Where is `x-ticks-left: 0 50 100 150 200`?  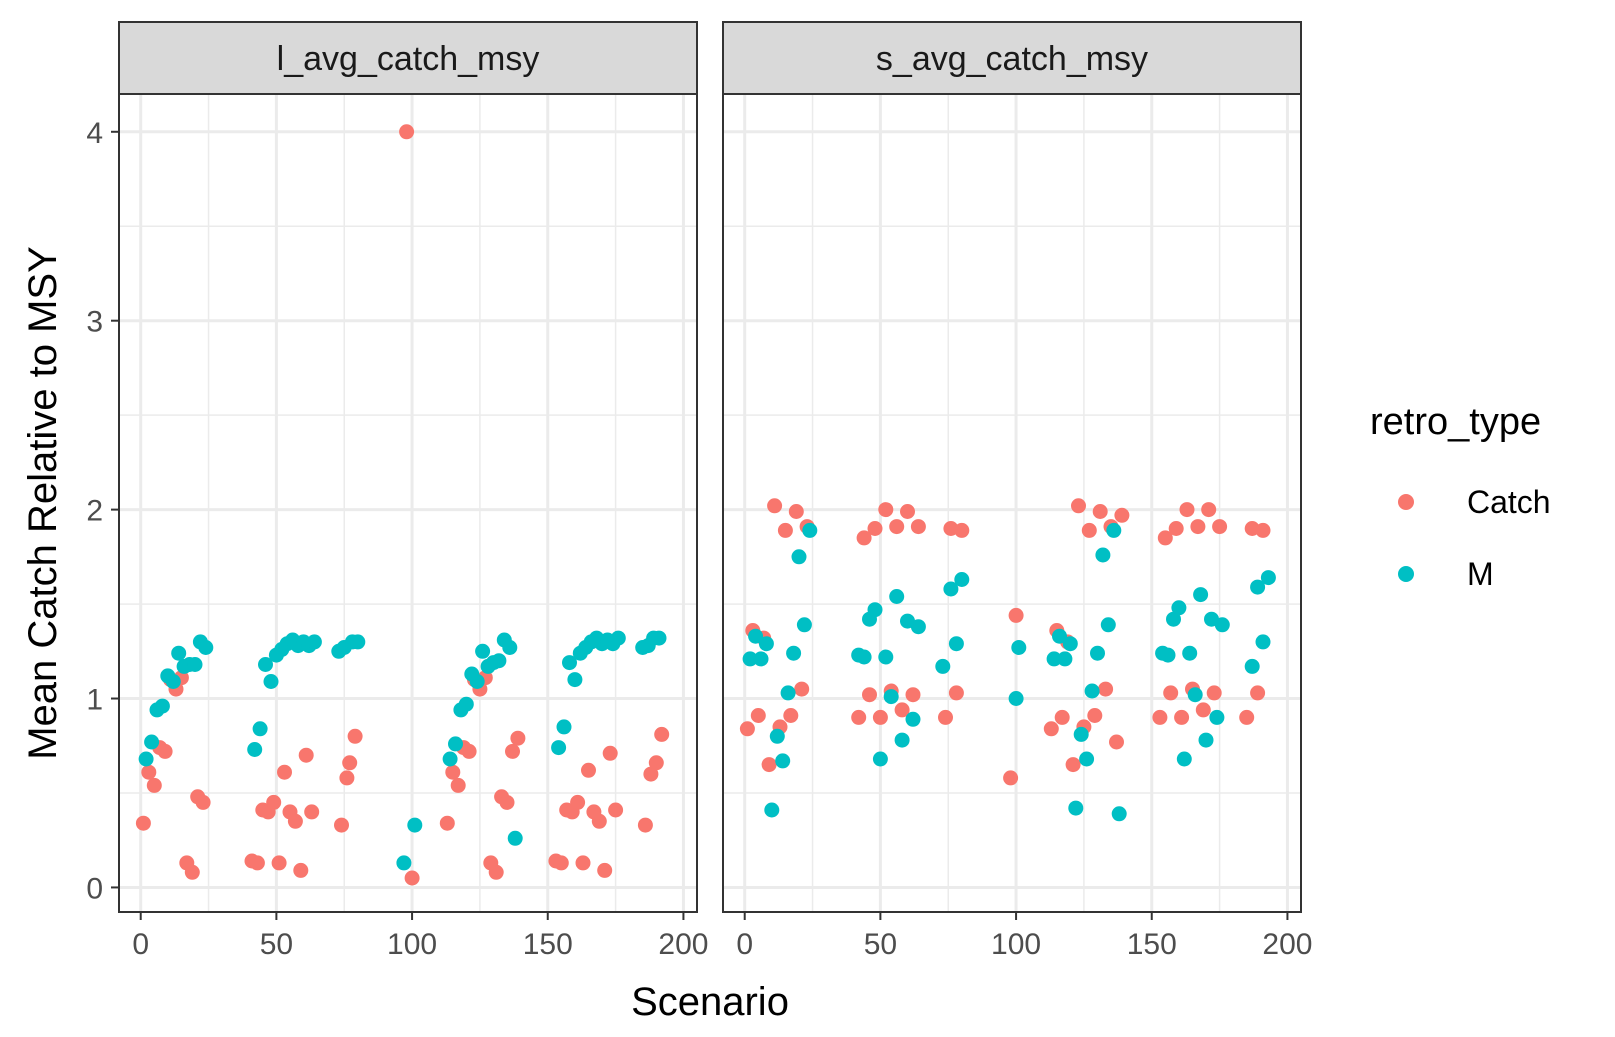 x-ticks-left: 0 50 100 150 200 is located at coordinates (420, 936).